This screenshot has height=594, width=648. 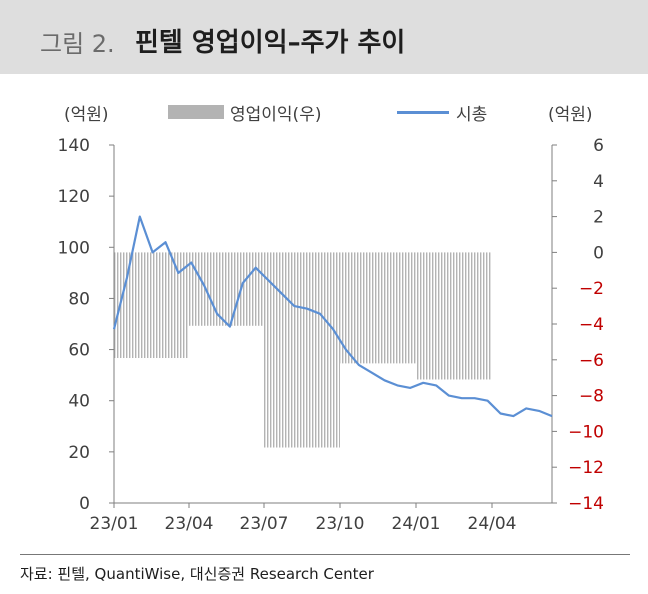 What do you see at coordinates (197, 574) in the screenshot?
I see `source-note: 자료: 핀텔, QuantiWise, 대신증권 Research Center` at bounding box center [197, 574].